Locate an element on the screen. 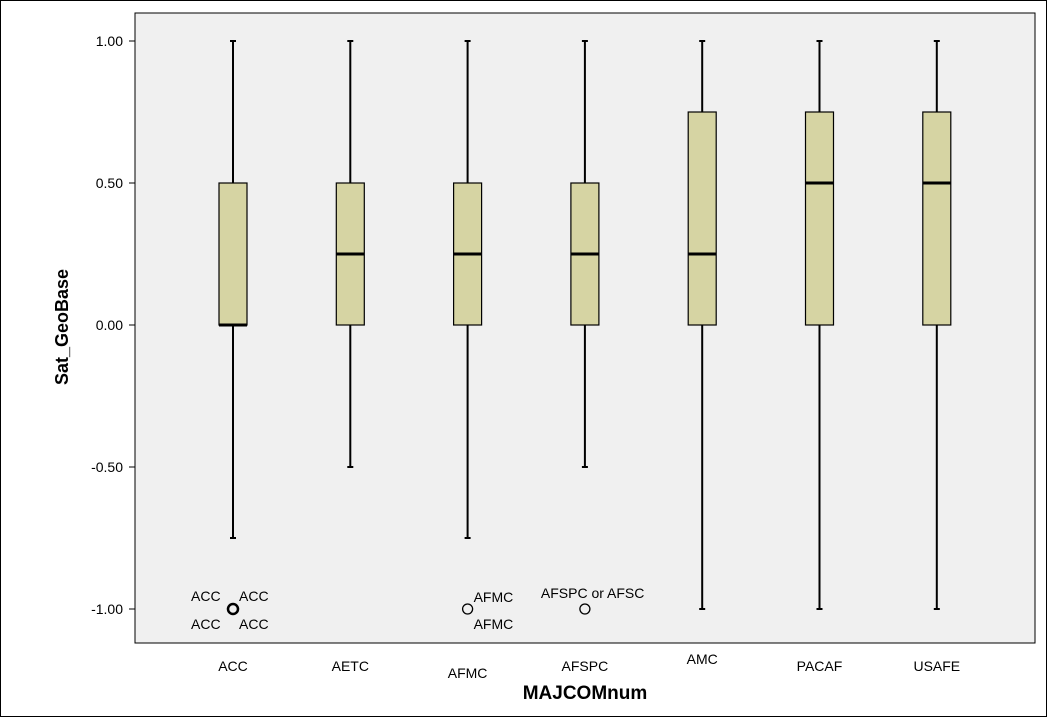  box-aetc is located at coordinates (350, 254).